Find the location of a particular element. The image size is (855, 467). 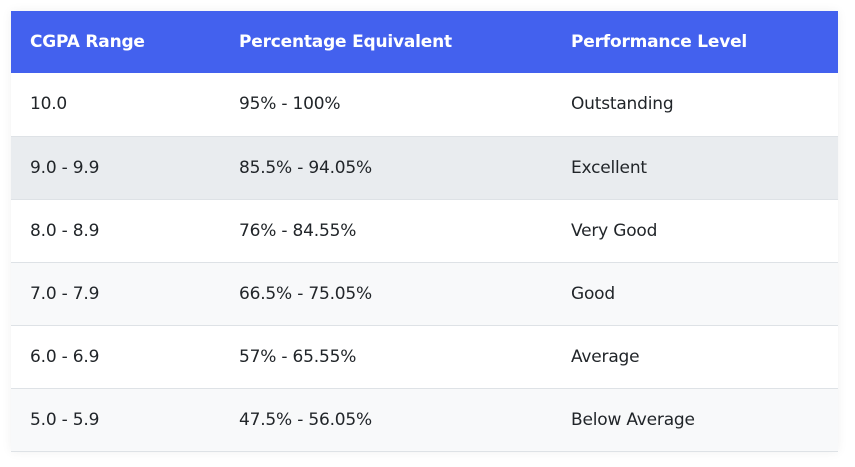

cell-percentage: 85.5% - 94.05% is located at coordinates (305, 167).